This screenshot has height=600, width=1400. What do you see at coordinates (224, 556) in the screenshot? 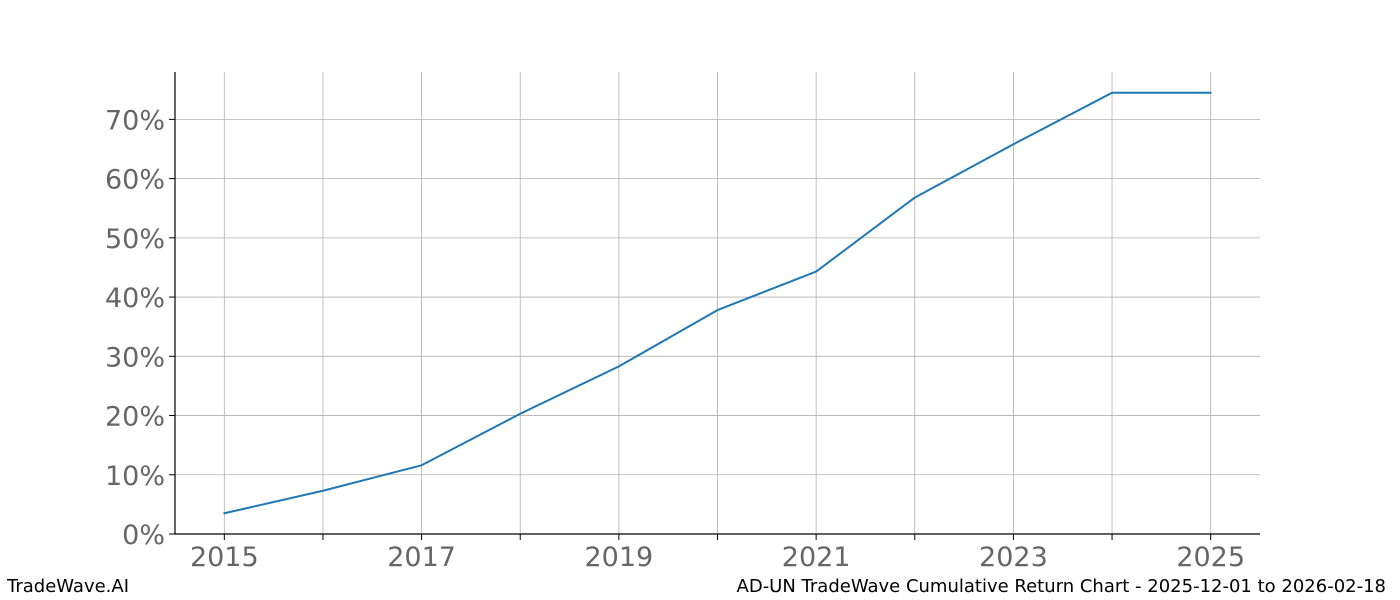
I see `x-tick-label: 2015` at bounding box center [224, 556].